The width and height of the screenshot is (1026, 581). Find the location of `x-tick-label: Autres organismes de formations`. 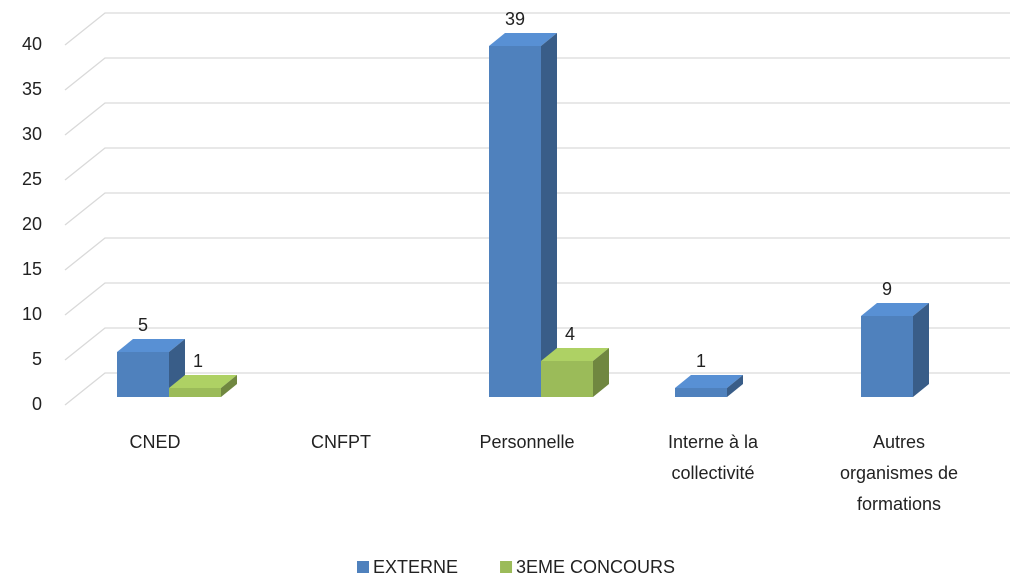

x-tick-label: Autres organismes de formations is located at coordinates (899, 473).